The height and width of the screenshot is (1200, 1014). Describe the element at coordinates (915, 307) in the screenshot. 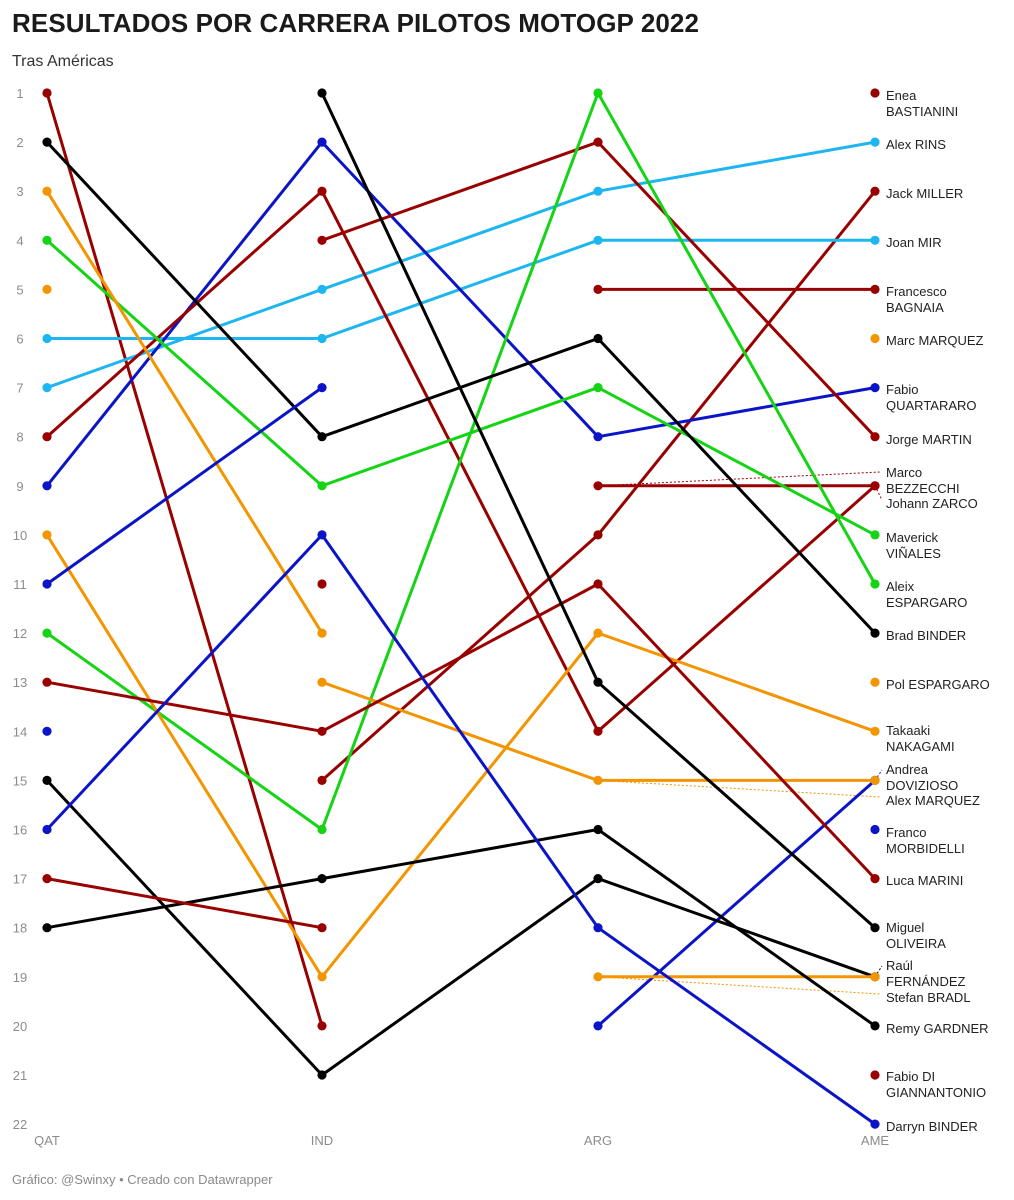

I see `label-line: BAGNAIA` at that location.